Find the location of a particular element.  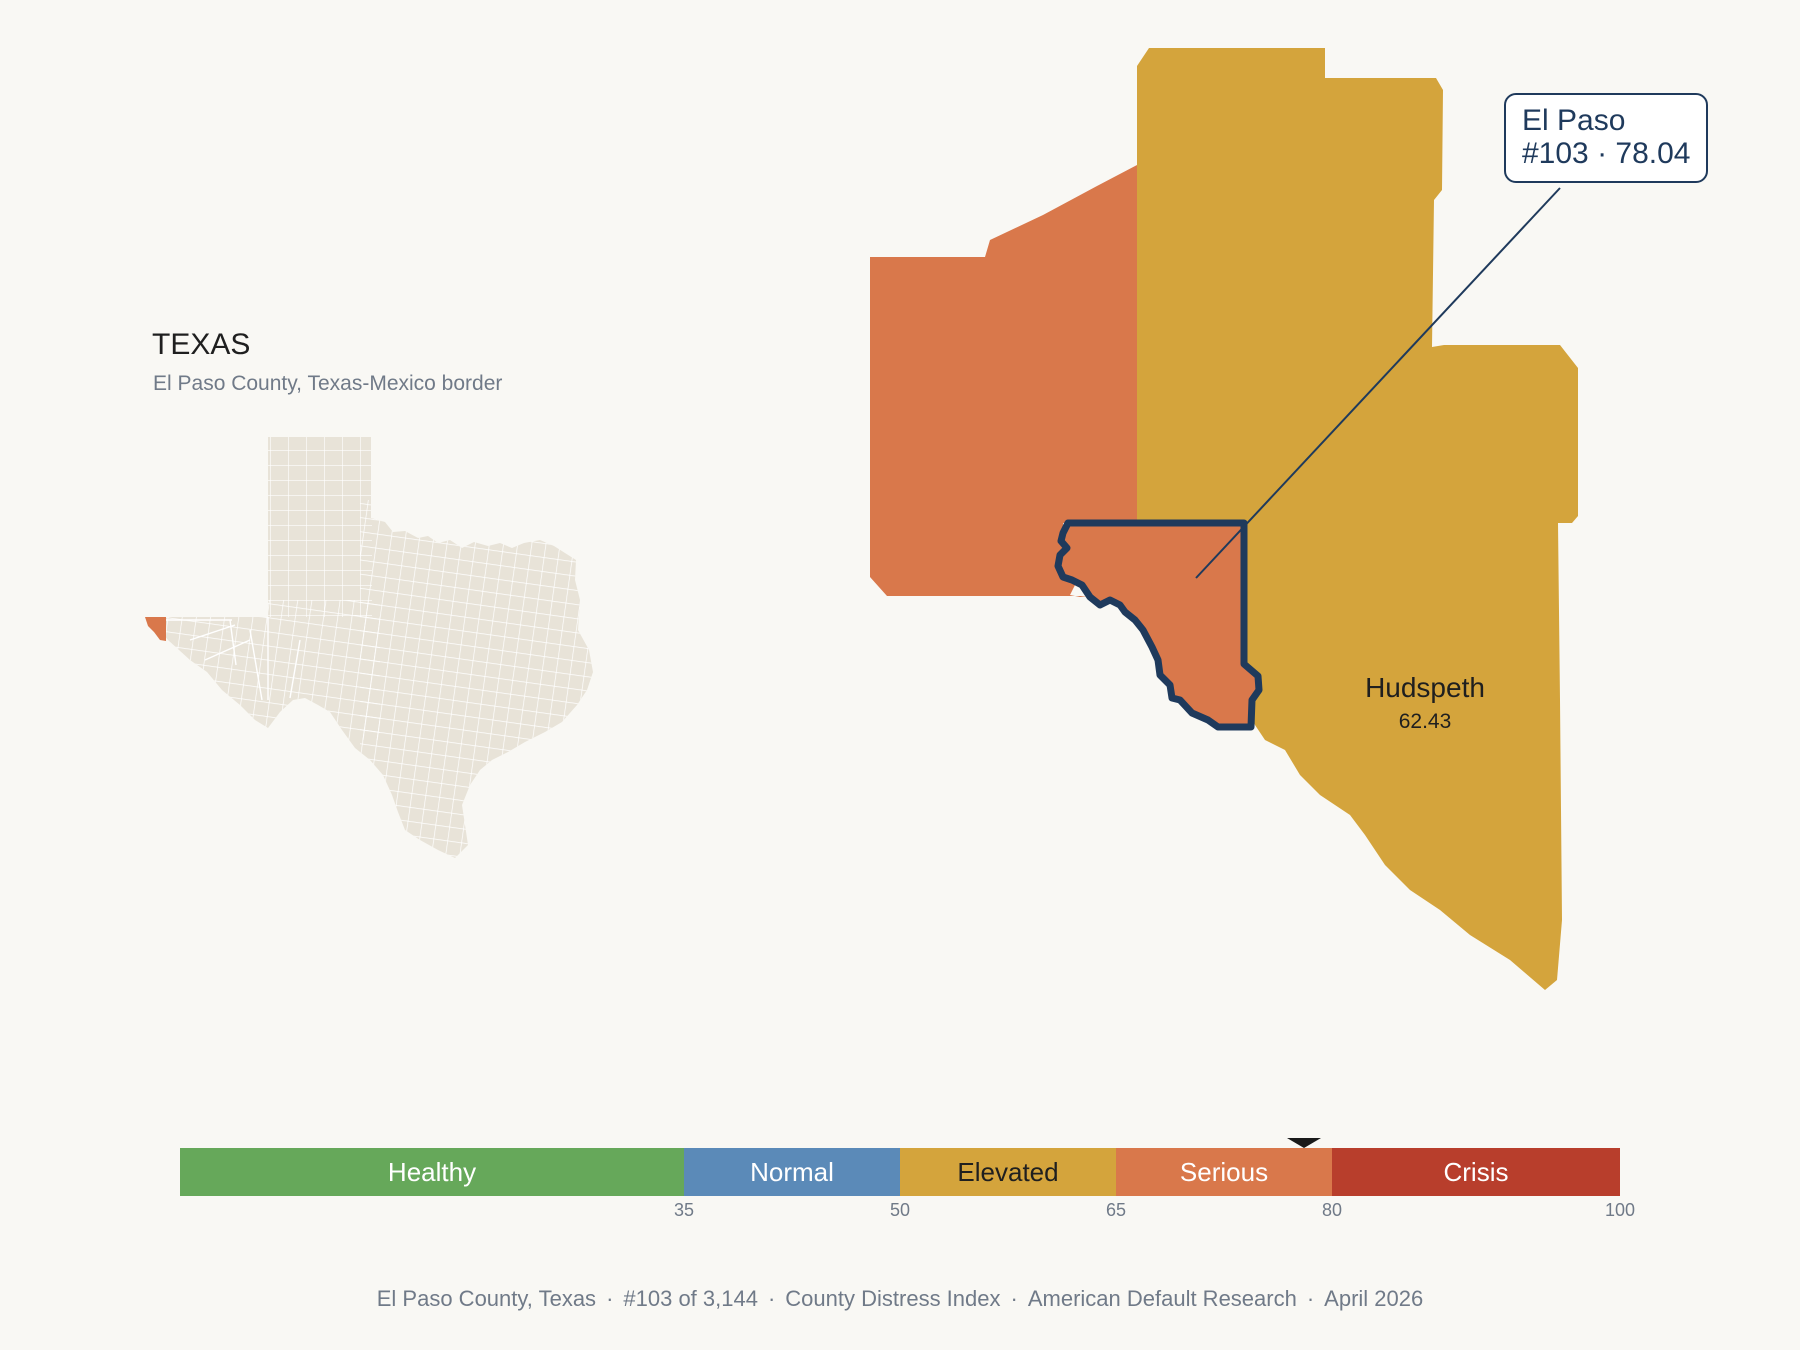

scale-segment-serious: Serious is located at coordinates (1224, 1172).